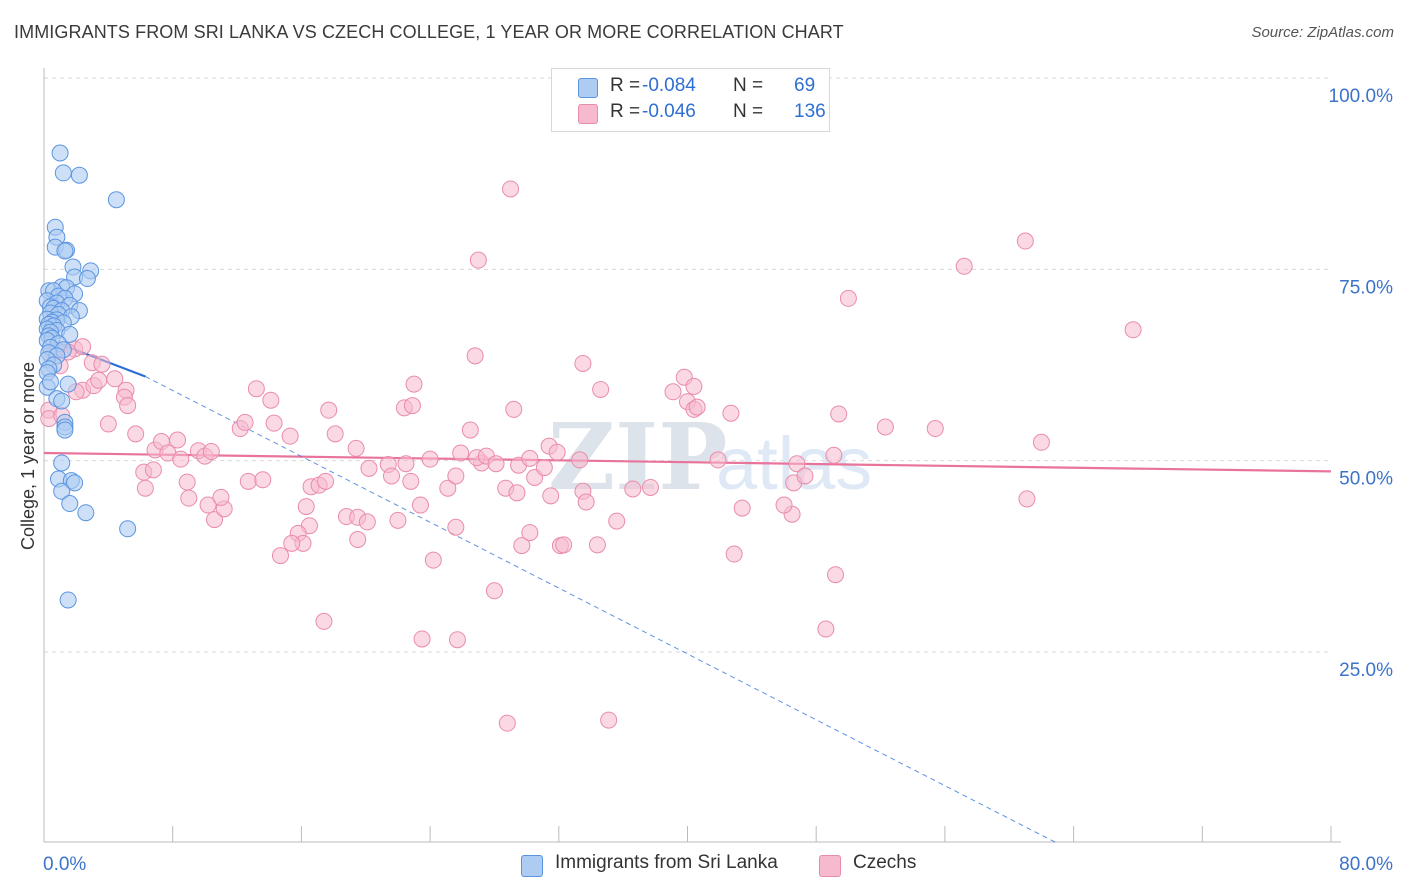 The height and width of the screenshot is (892, 1406). Describe the element at coordinates (1366, 670) in the screenshot. I see `y-tick-label: 25.0%` at that location.